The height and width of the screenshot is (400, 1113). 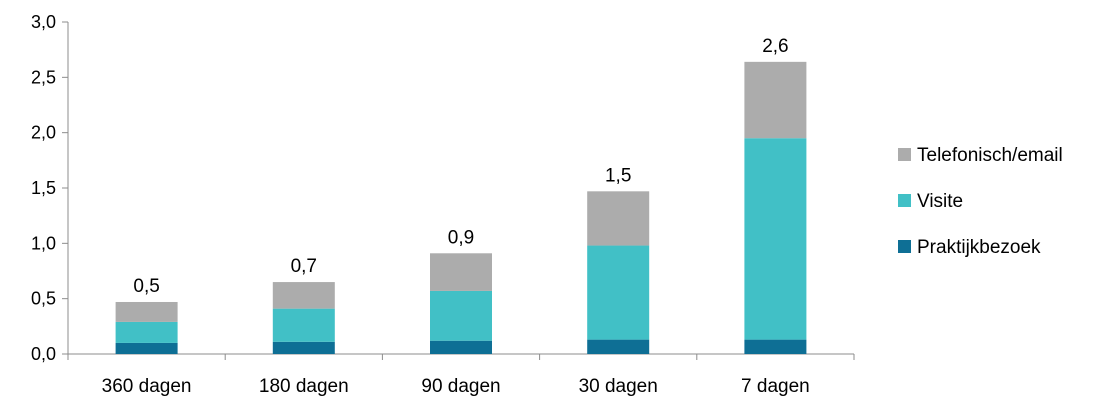 What do you see at coordinates (980, 201) in the screenshot?
I see `legend: Telefonisch/email Visite Praktijkbezoek` at bounding box center [980, 201].